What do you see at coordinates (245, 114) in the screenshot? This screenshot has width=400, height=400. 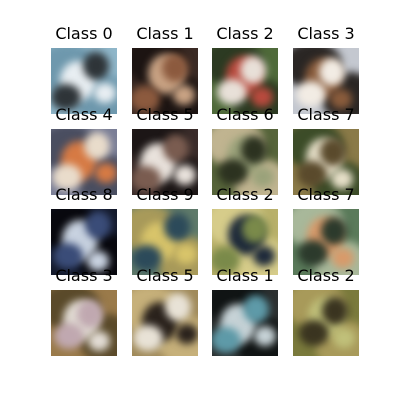 I see `tile-class-label: Class 6` at bounding box center [245, 114].